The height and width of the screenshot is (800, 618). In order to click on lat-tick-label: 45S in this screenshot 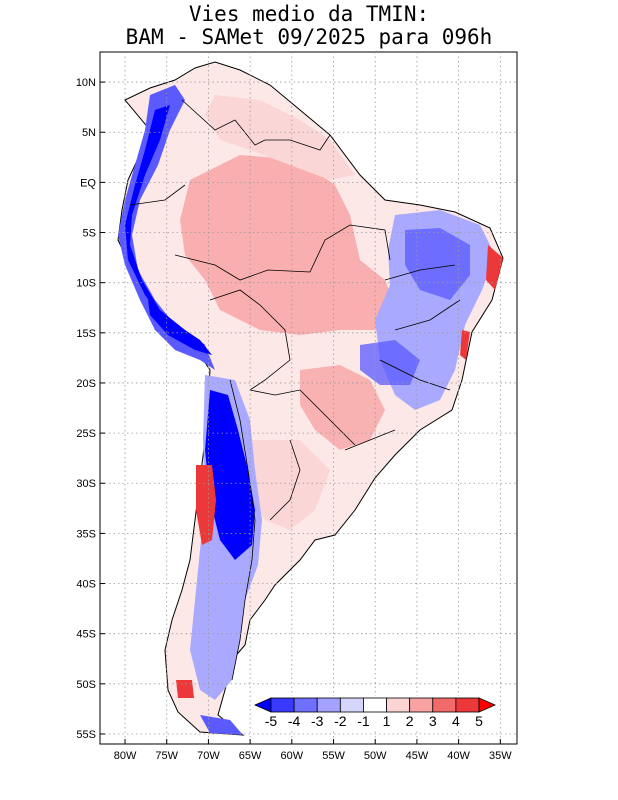, I will do `click(86, 635)`.